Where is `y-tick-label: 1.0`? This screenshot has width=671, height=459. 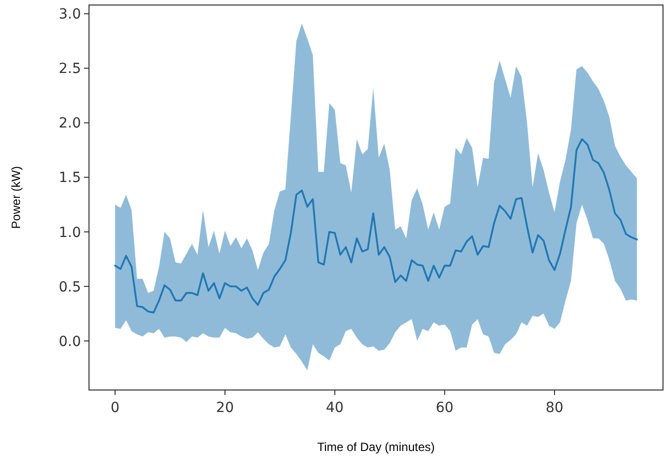 y-tick-label: 1.0 is located at coordinates (69, 232).